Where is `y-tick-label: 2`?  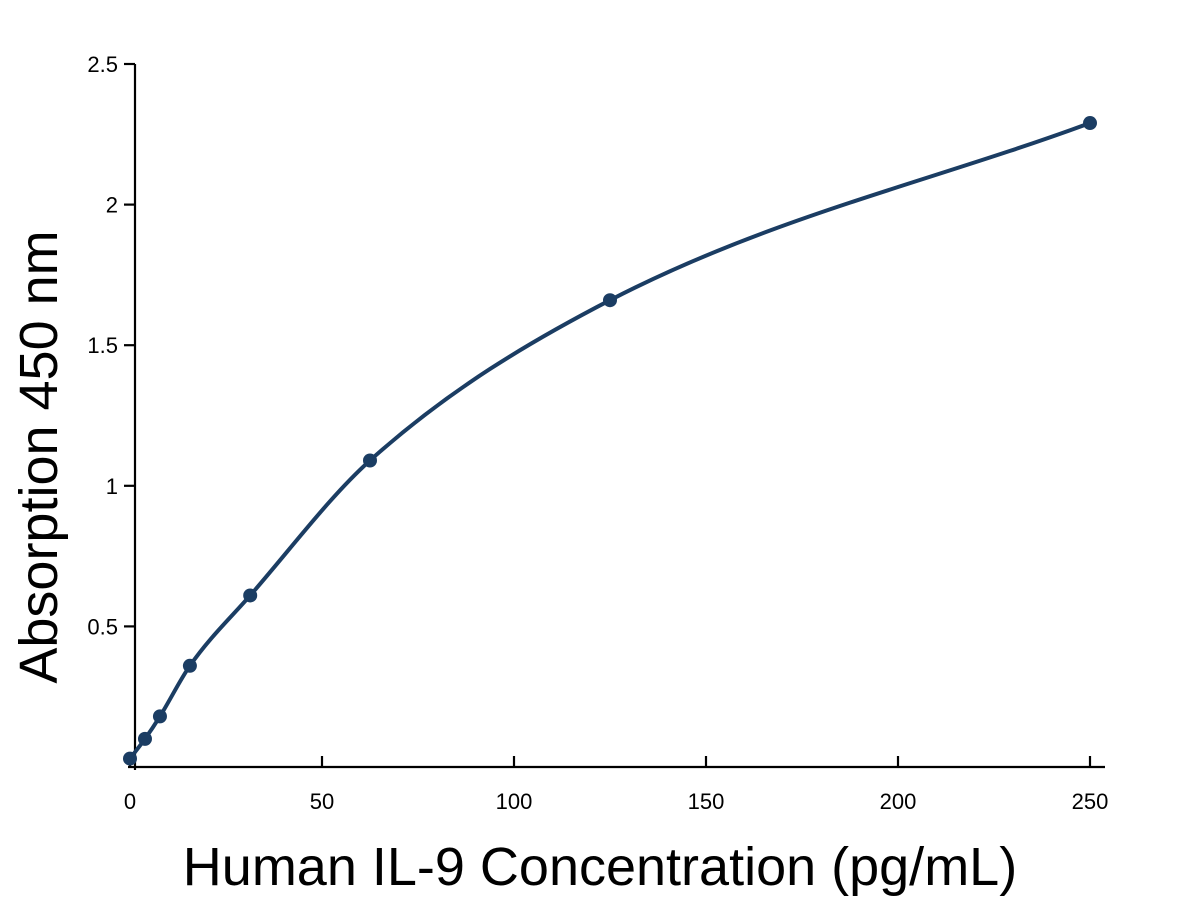 y-tick-label: 2 is located at coordinates (112, 205).